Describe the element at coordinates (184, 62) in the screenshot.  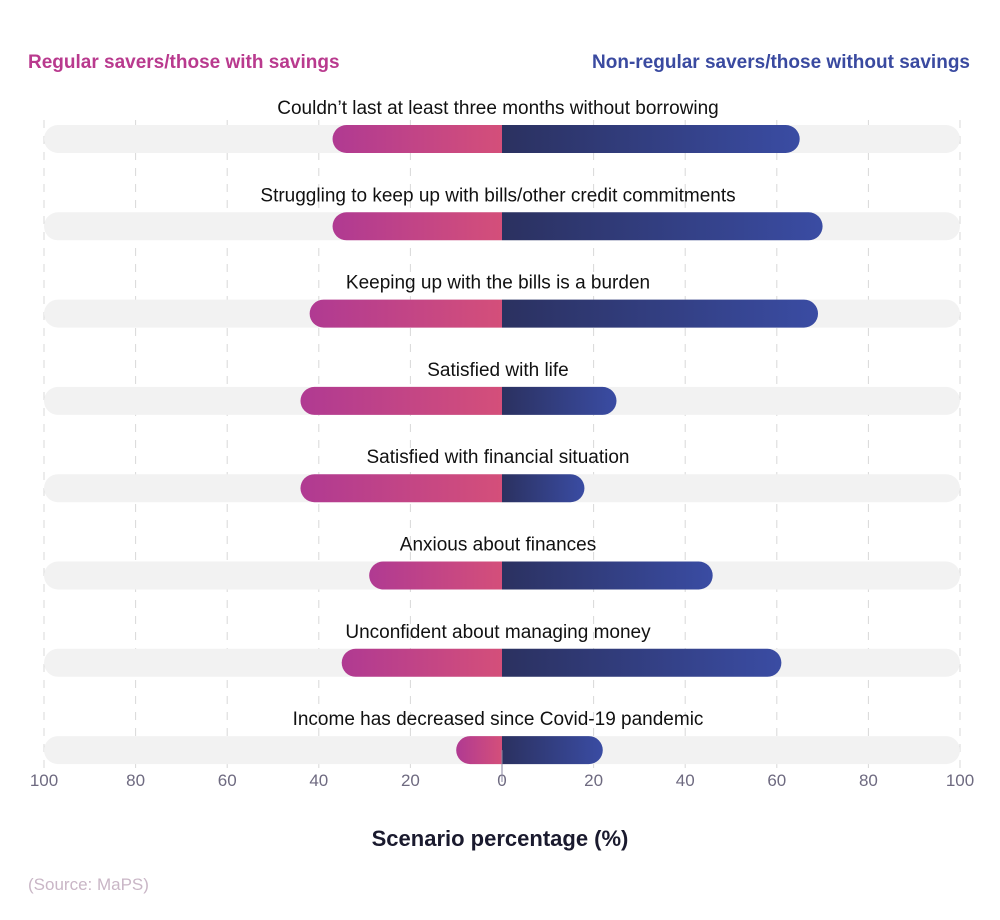
I see `legend-regular-savers: Regular savers/those with savings` at that location.